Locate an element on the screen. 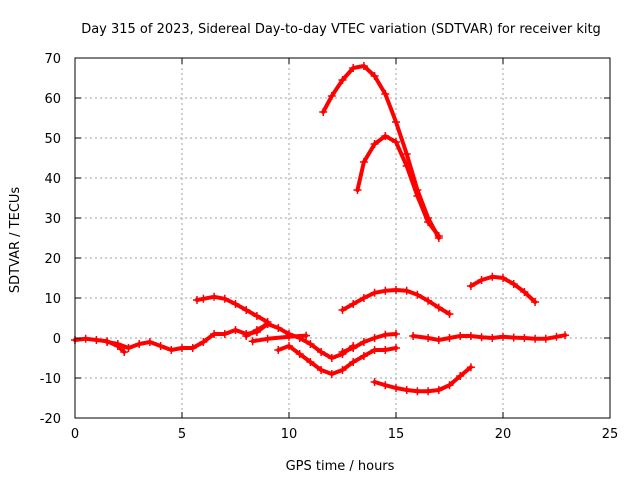  x-tick-label: 20 is located at coordinates (503, 434).